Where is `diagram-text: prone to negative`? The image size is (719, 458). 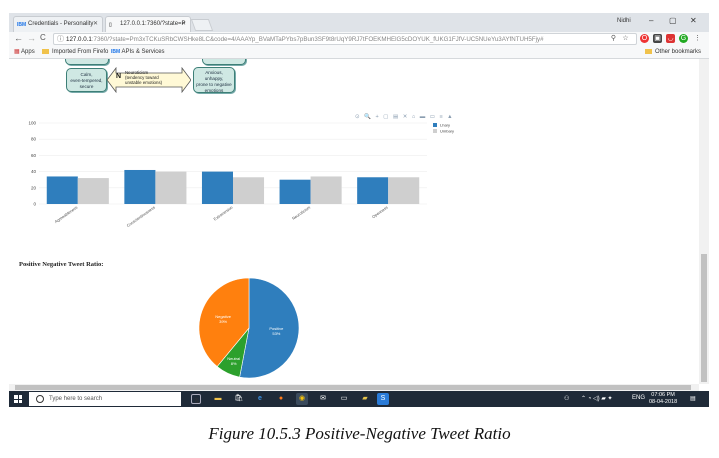 diagram-text: prone to negative is located at coordinates (214, 84).